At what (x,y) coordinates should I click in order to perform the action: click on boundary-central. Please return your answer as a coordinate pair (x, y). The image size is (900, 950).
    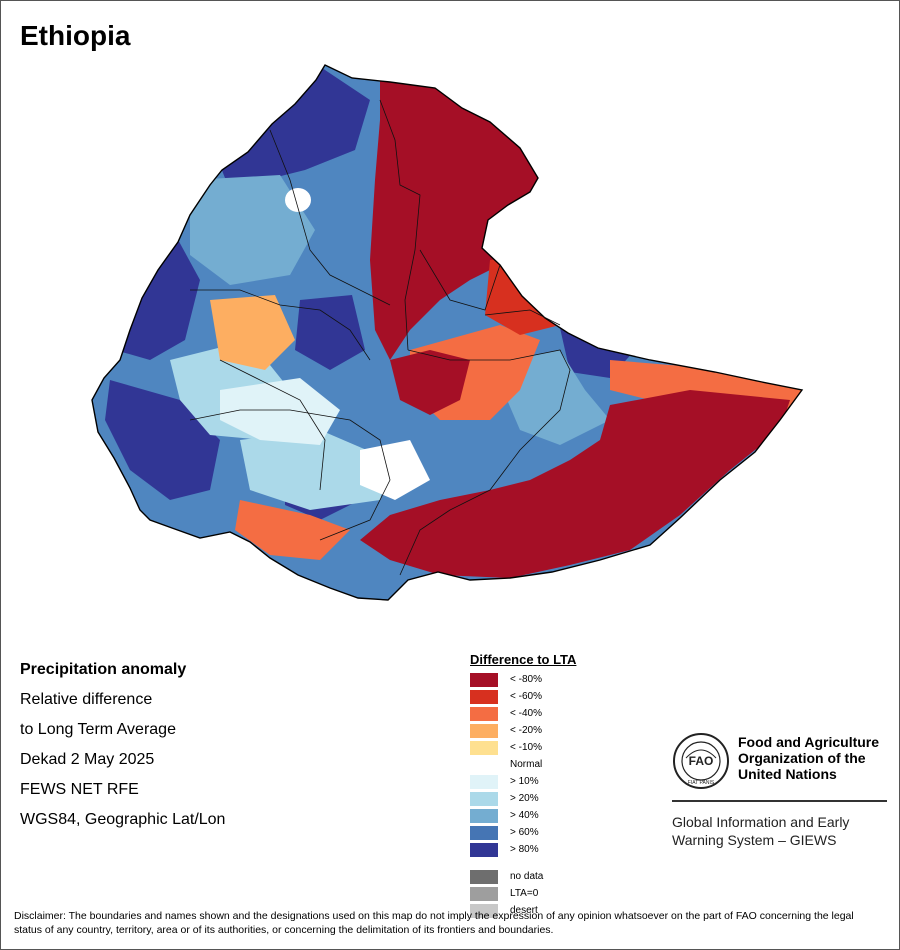
    Looking at the image, I should click on (280, 325).